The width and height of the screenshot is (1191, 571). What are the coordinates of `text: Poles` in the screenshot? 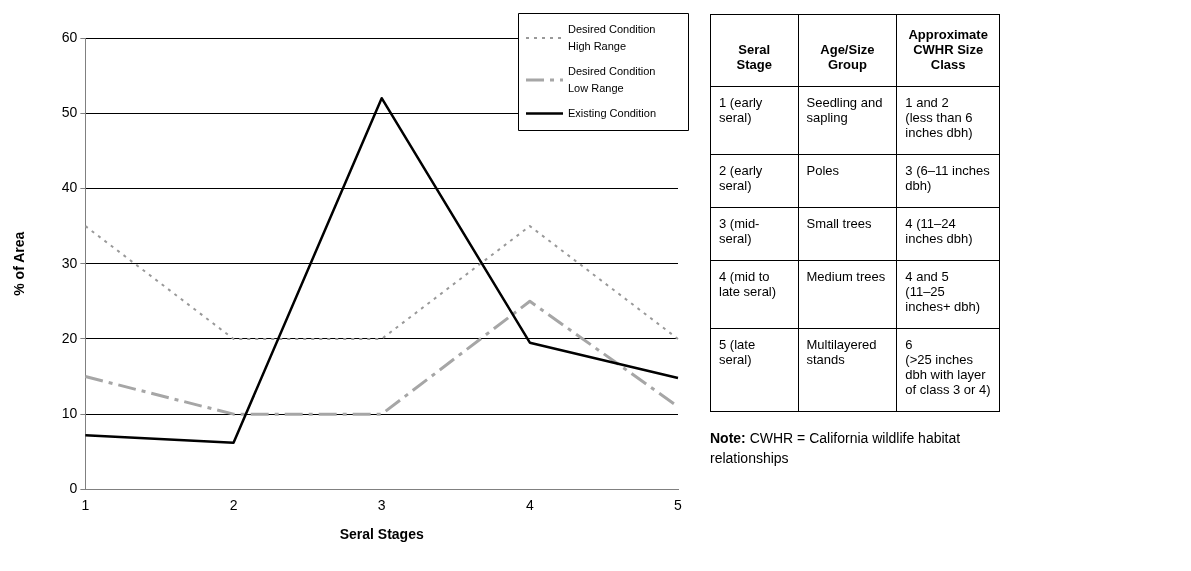 It's located at (823, 170).